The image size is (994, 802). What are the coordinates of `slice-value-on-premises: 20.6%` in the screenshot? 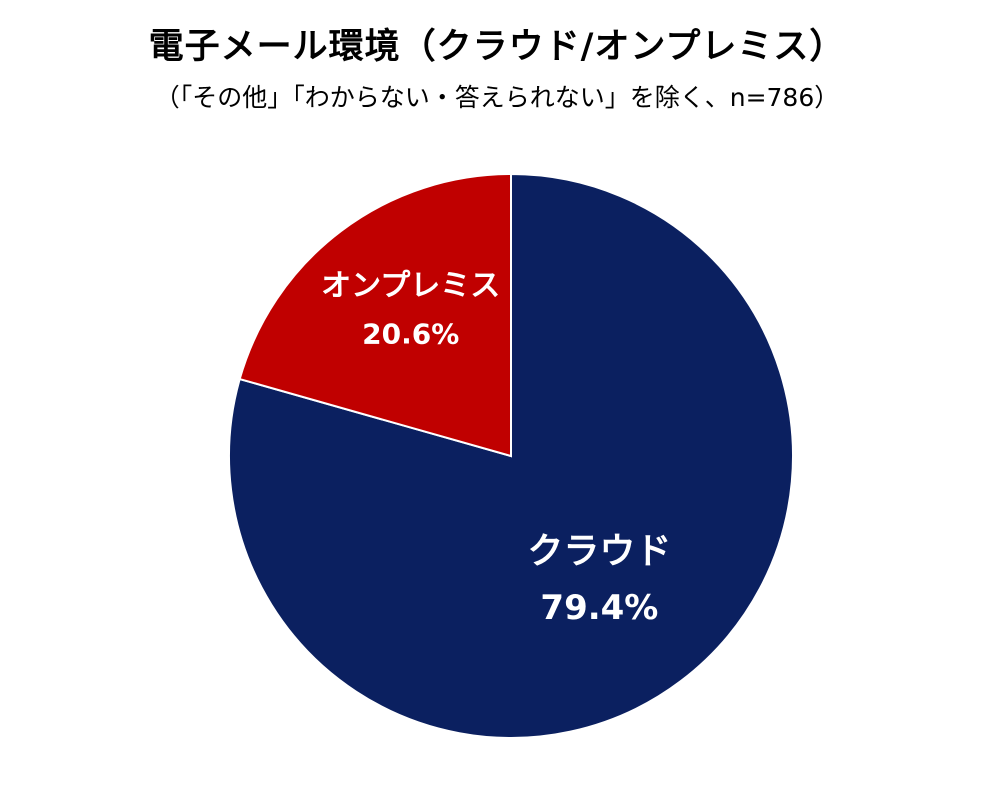 It's located at (410, 333).